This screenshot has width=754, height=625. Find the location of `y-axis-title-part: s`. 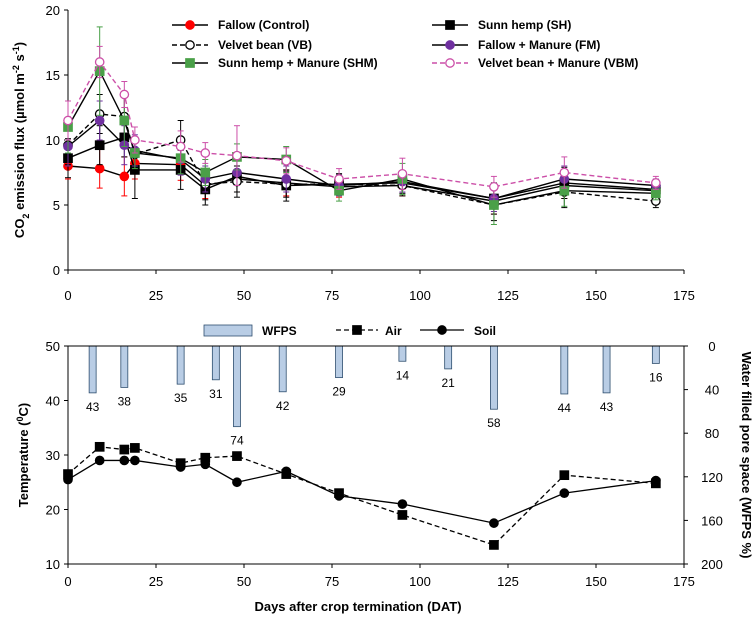

y-axis-title-part: s is located at coordinates (19, 59).